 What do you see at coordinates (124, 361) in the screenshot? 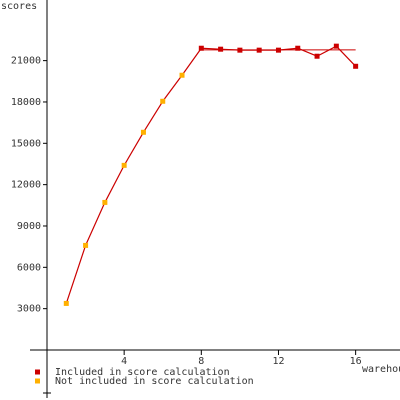
I see `x-tick-label: 4` at bounding box center [124, 361].